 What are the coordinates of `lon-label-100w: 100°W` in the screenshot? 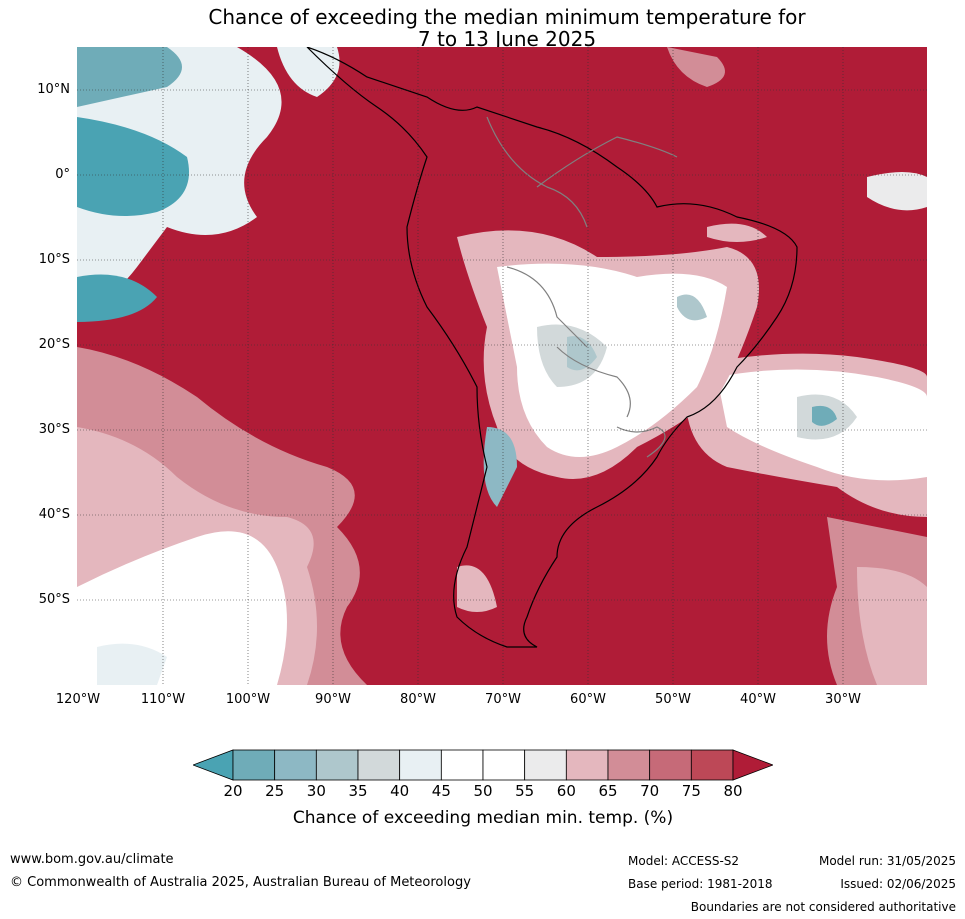 It's located at (248, 699).